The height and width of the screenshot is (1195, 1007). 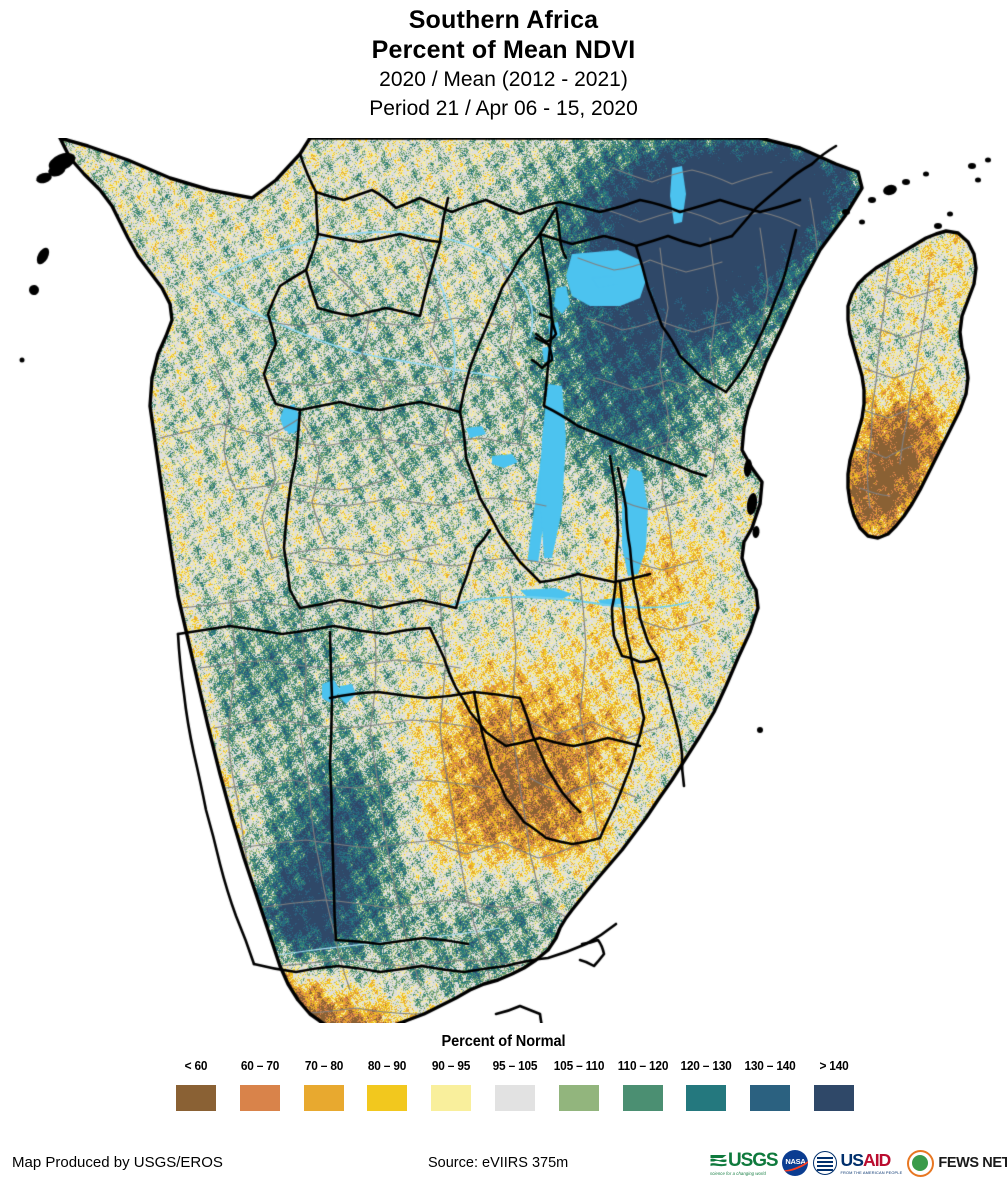 I want to click on legend-item-label: < 60, so click(x=196, y=1066).